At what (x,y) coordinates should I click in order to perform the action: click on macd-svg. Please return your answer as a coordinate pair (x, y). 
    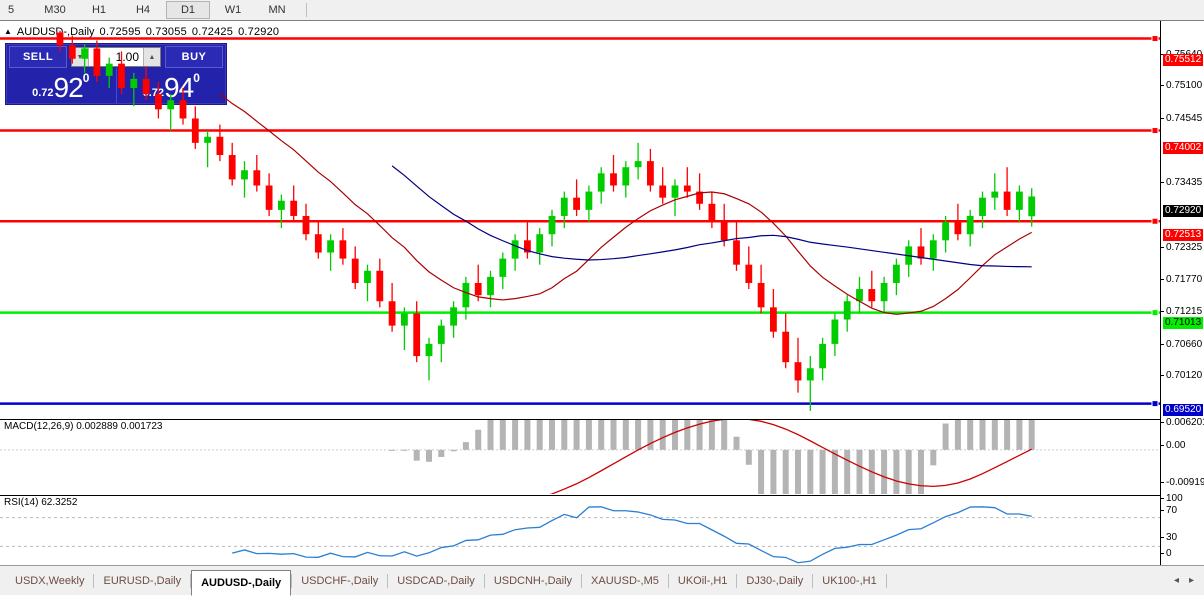
    Looking at the image, I should click on (580, 457).